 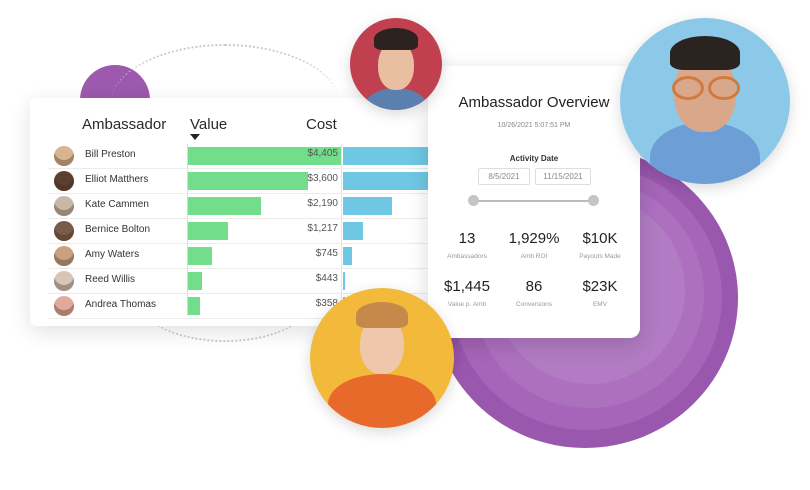 I want to click on stat-emv: $23K EMV, so click(x=600, y=293).